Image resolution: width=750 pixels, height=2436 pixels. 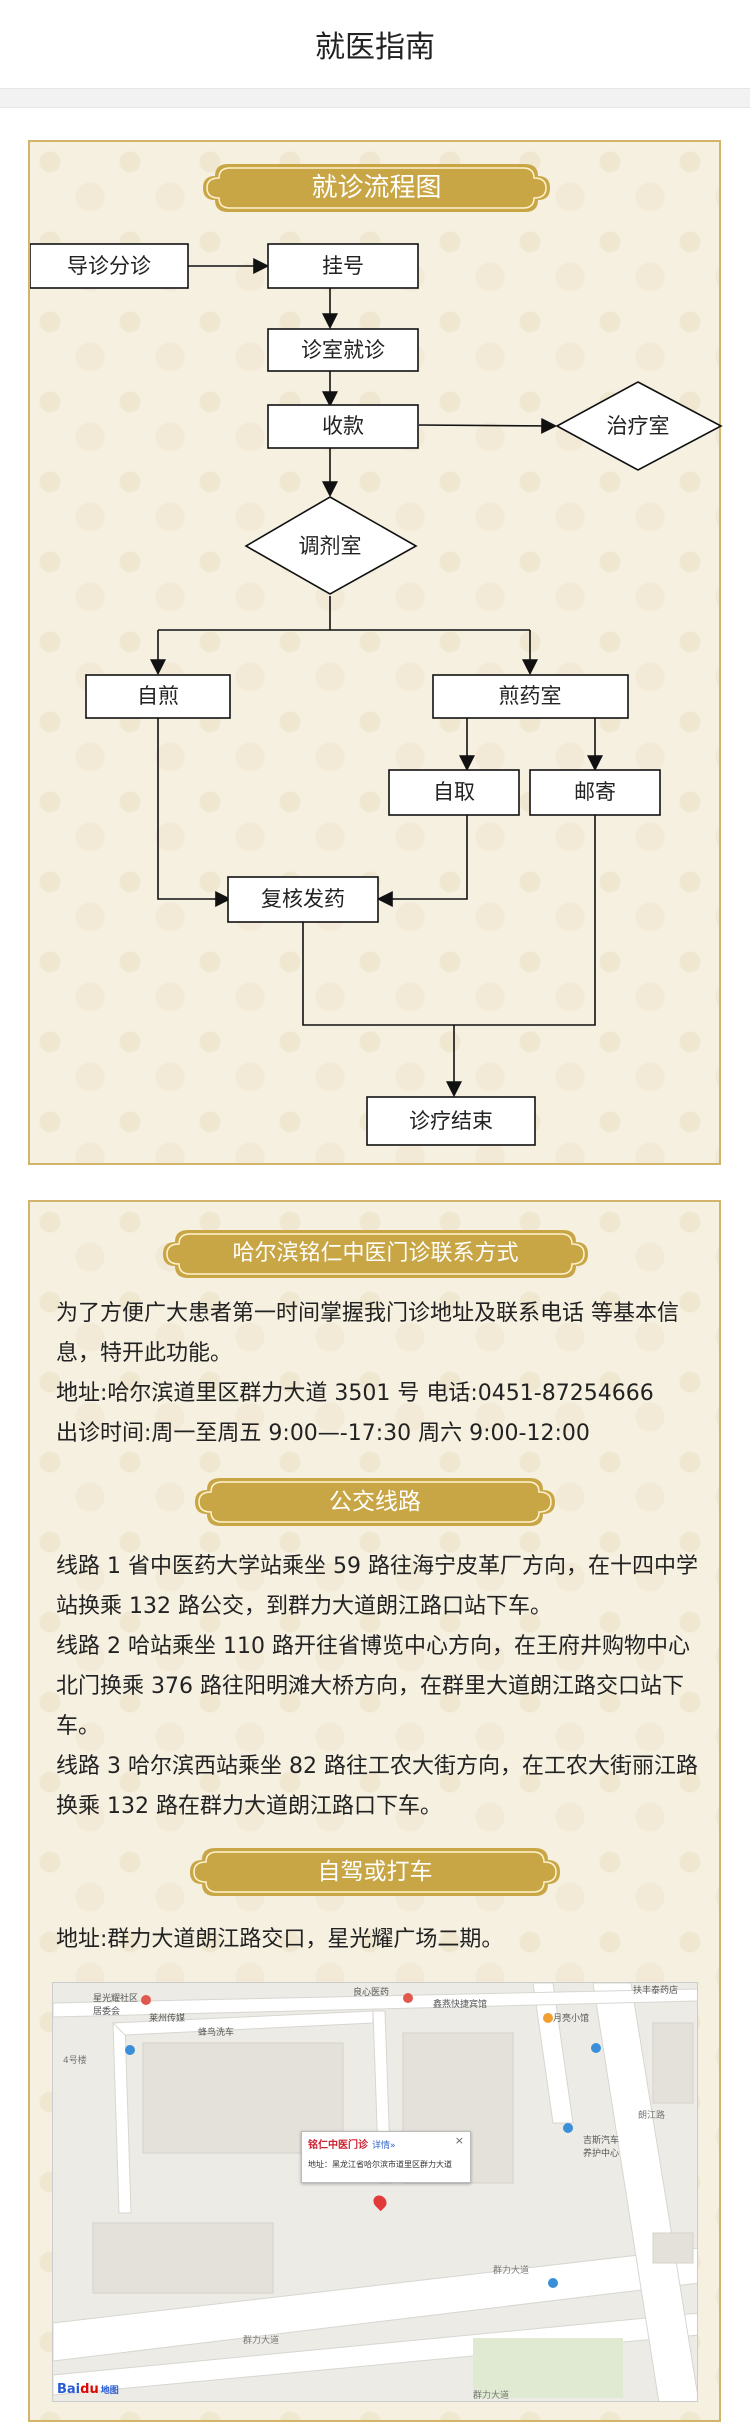 What do you see at coordinates (638, 426) in the screenshot?
I see `flow-node-treatment: 治疗室` at bounding box center [638, 426].